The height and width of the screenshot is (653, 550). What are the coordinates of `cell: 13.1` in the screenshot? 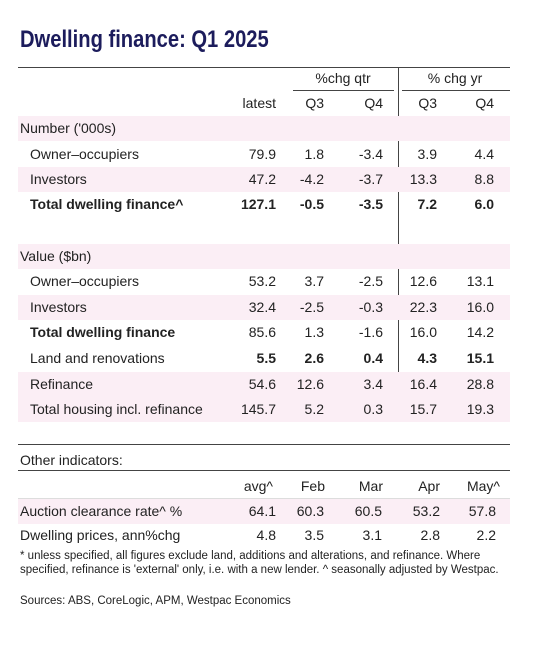 It's located at (480, 281).